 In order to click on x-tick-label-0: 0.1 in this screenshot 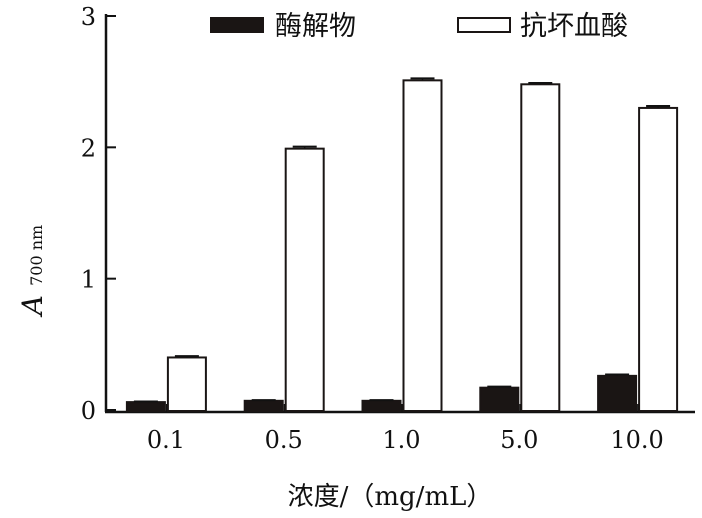, I will do `click(166, 440)`.